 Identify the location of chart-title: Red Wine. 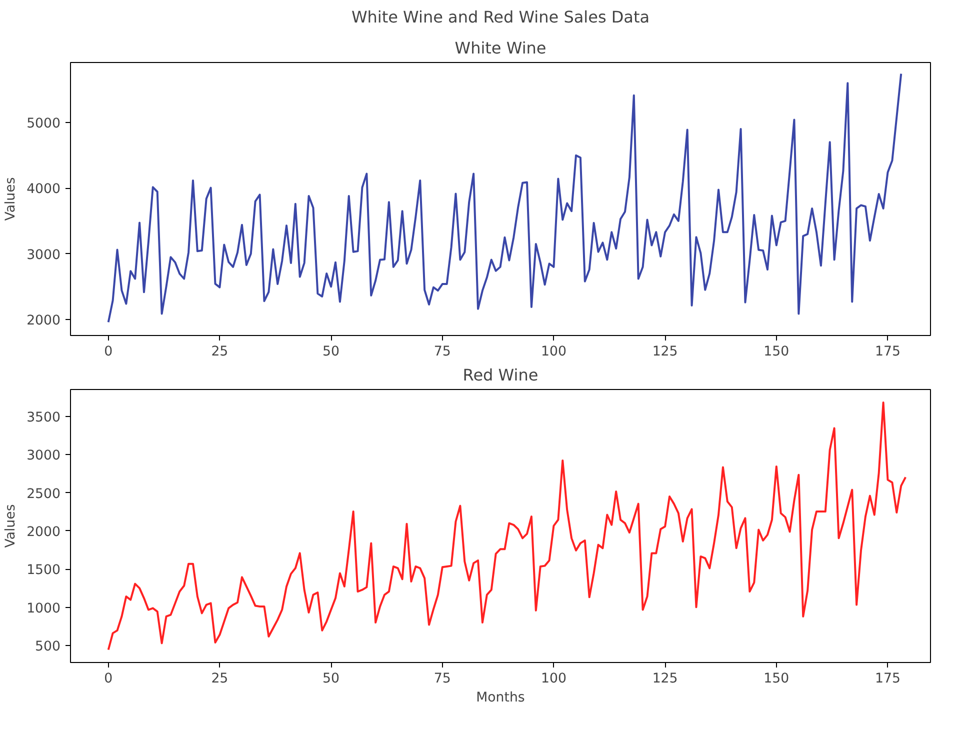
(500, 375).